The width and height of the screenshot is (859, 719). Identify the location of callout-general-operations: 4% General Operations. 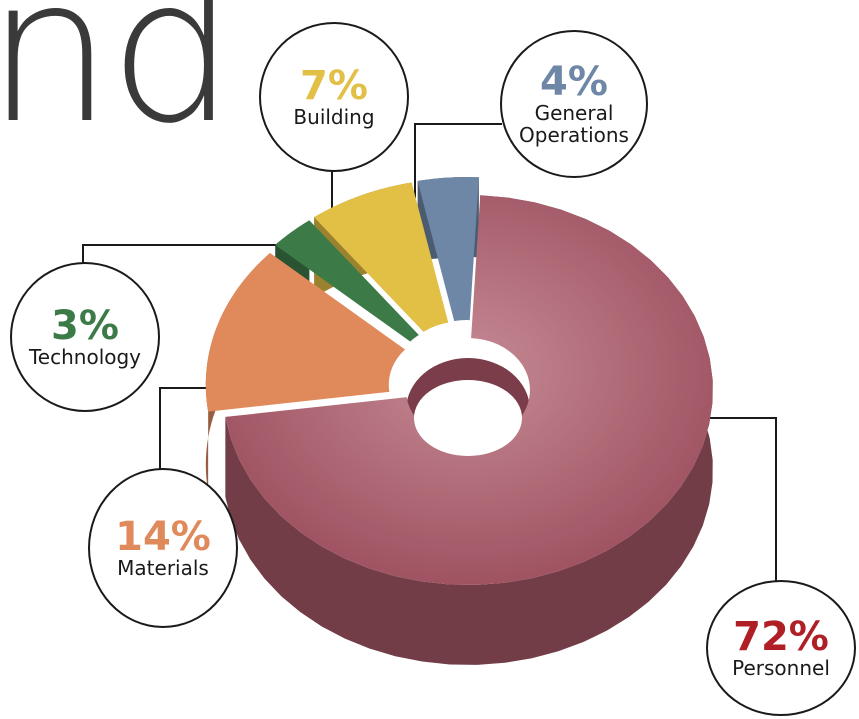
(574, 104).